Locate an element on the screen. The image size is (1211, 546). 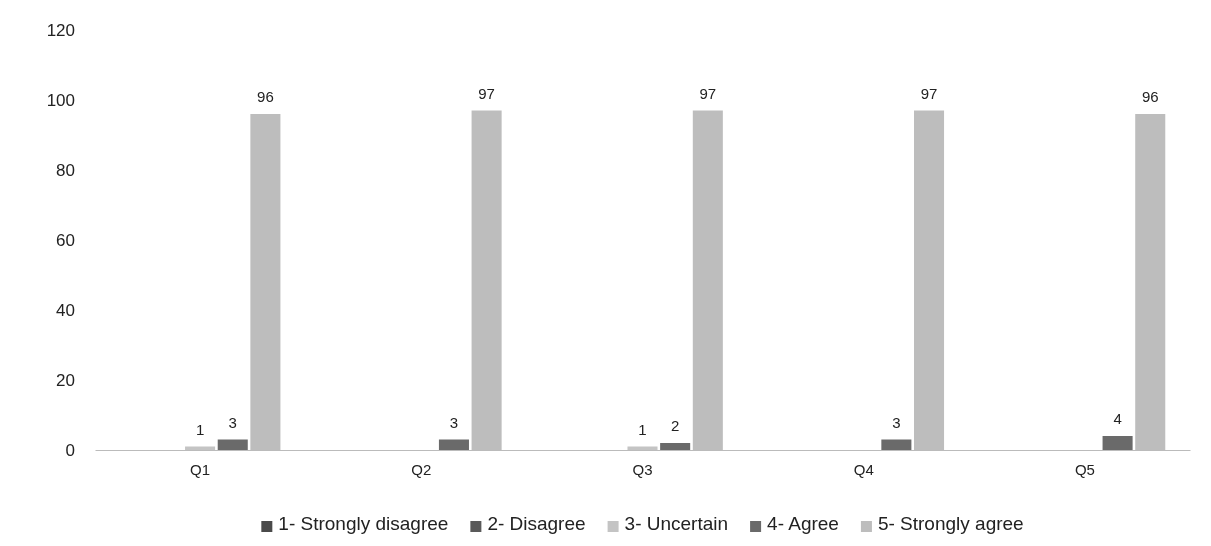
y-tick-label: 80 is located at coordinates (65, 170).